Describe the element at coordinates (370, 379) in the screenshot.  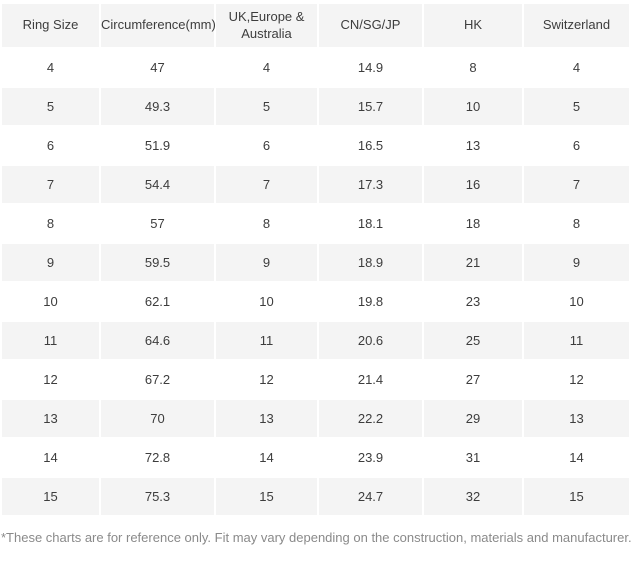
I see `table-cell: 21.4` at that location.